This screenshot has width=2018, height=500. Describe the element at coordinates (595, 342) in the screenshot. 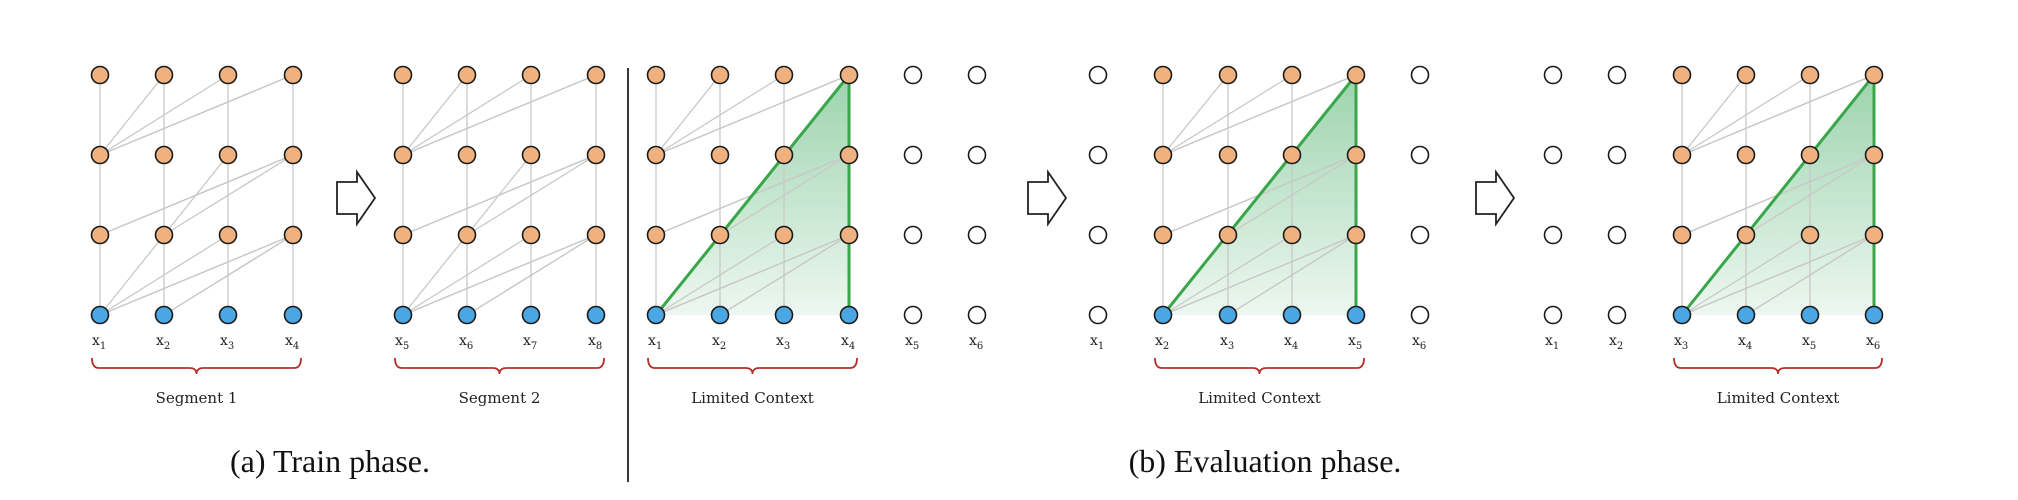

I see `token-label: x8` at that location.